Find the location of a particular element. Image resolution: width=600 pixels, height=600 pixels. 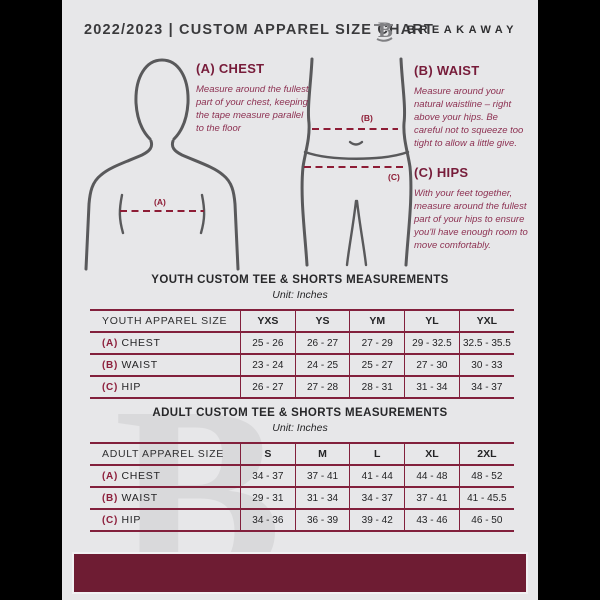

adult-table-unit: Unit: Inches is located at coordinates (300, 428).